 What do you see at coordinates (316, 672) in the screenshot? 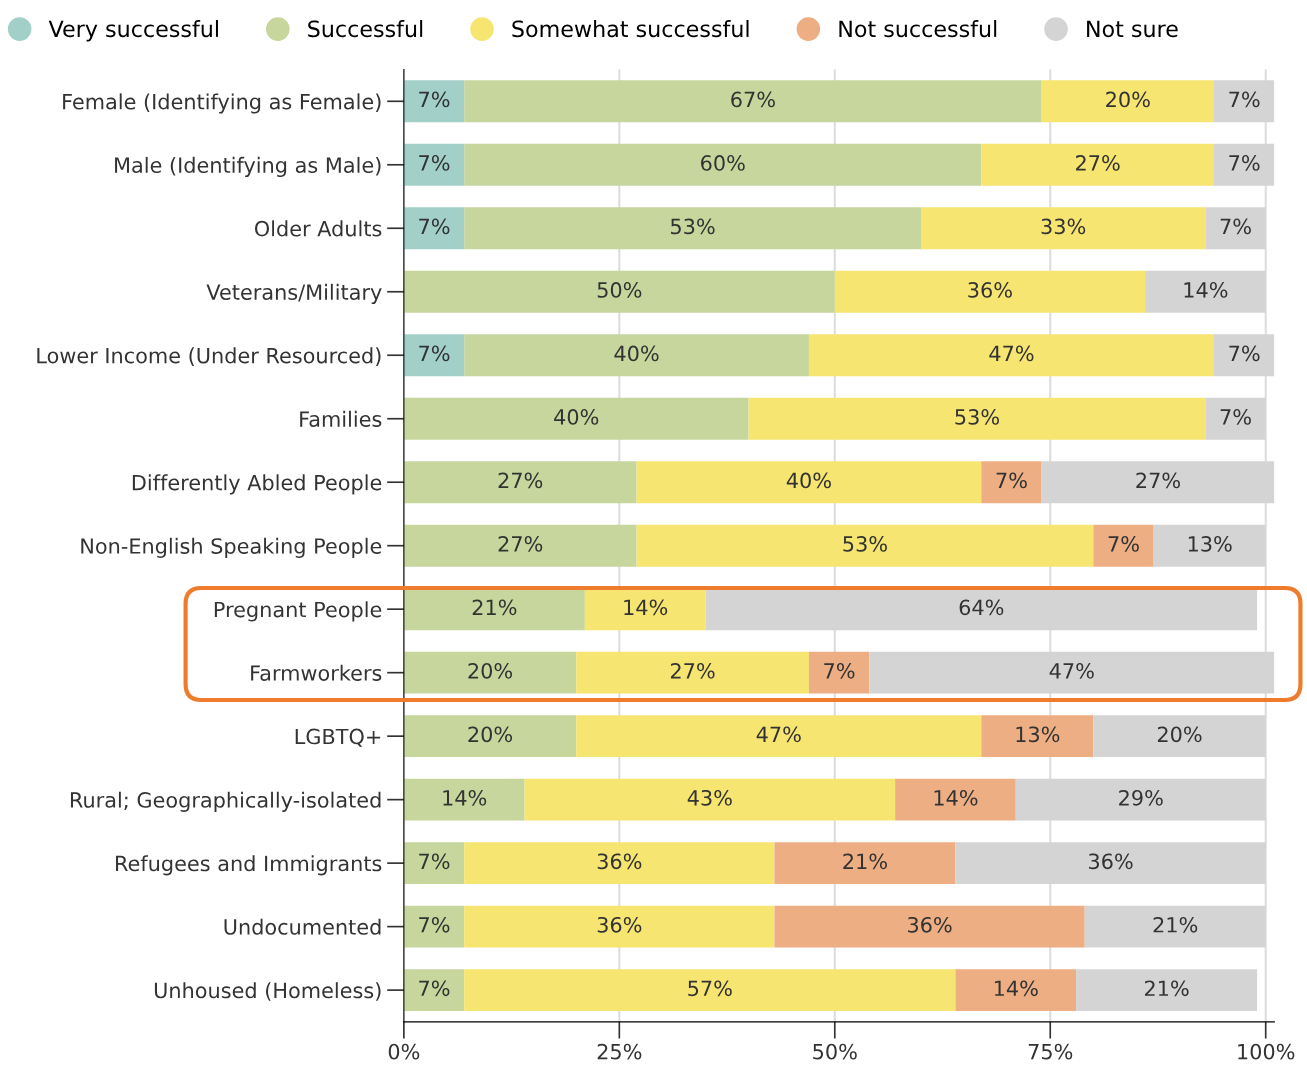
I see `y-tick-label: Farmworkers` at bounding box center [316, 672].